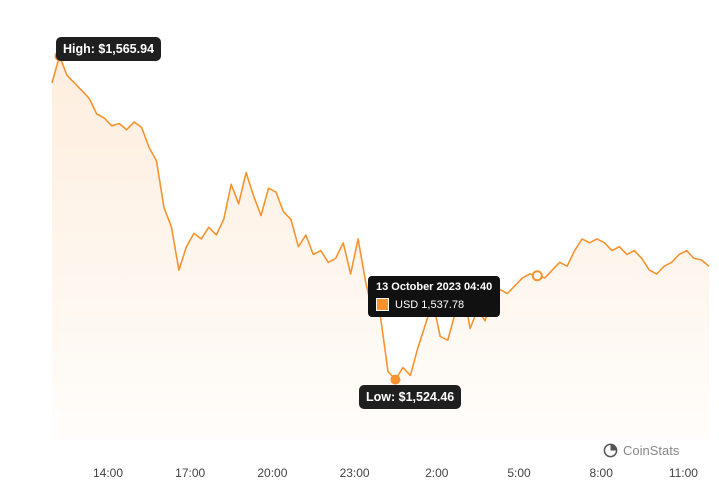 The image size is (719, 491). Describe the element at coordinates (430, 304) in the screenshot. I see `tooltip-value: USD 1,537.78` at that location.